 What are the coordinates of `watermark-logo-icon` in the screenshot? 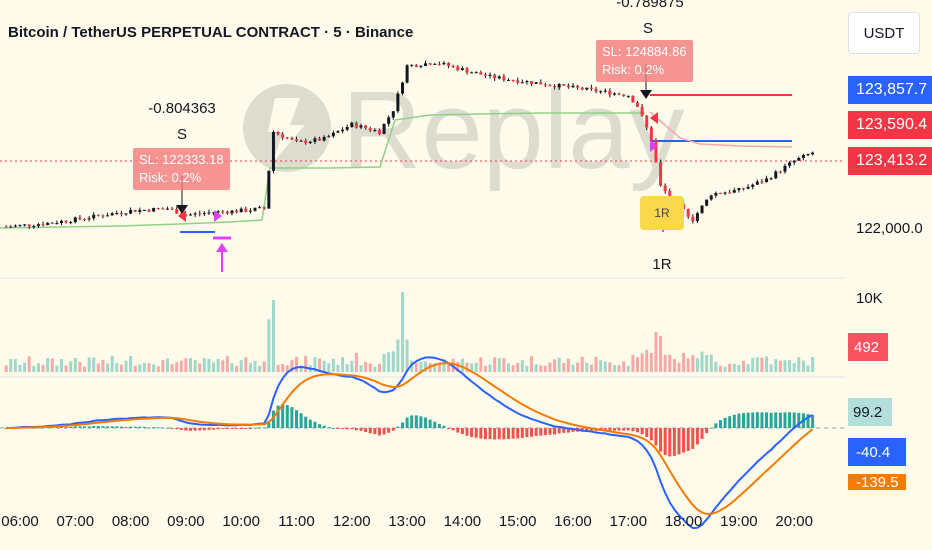 It's located at (287, 128).